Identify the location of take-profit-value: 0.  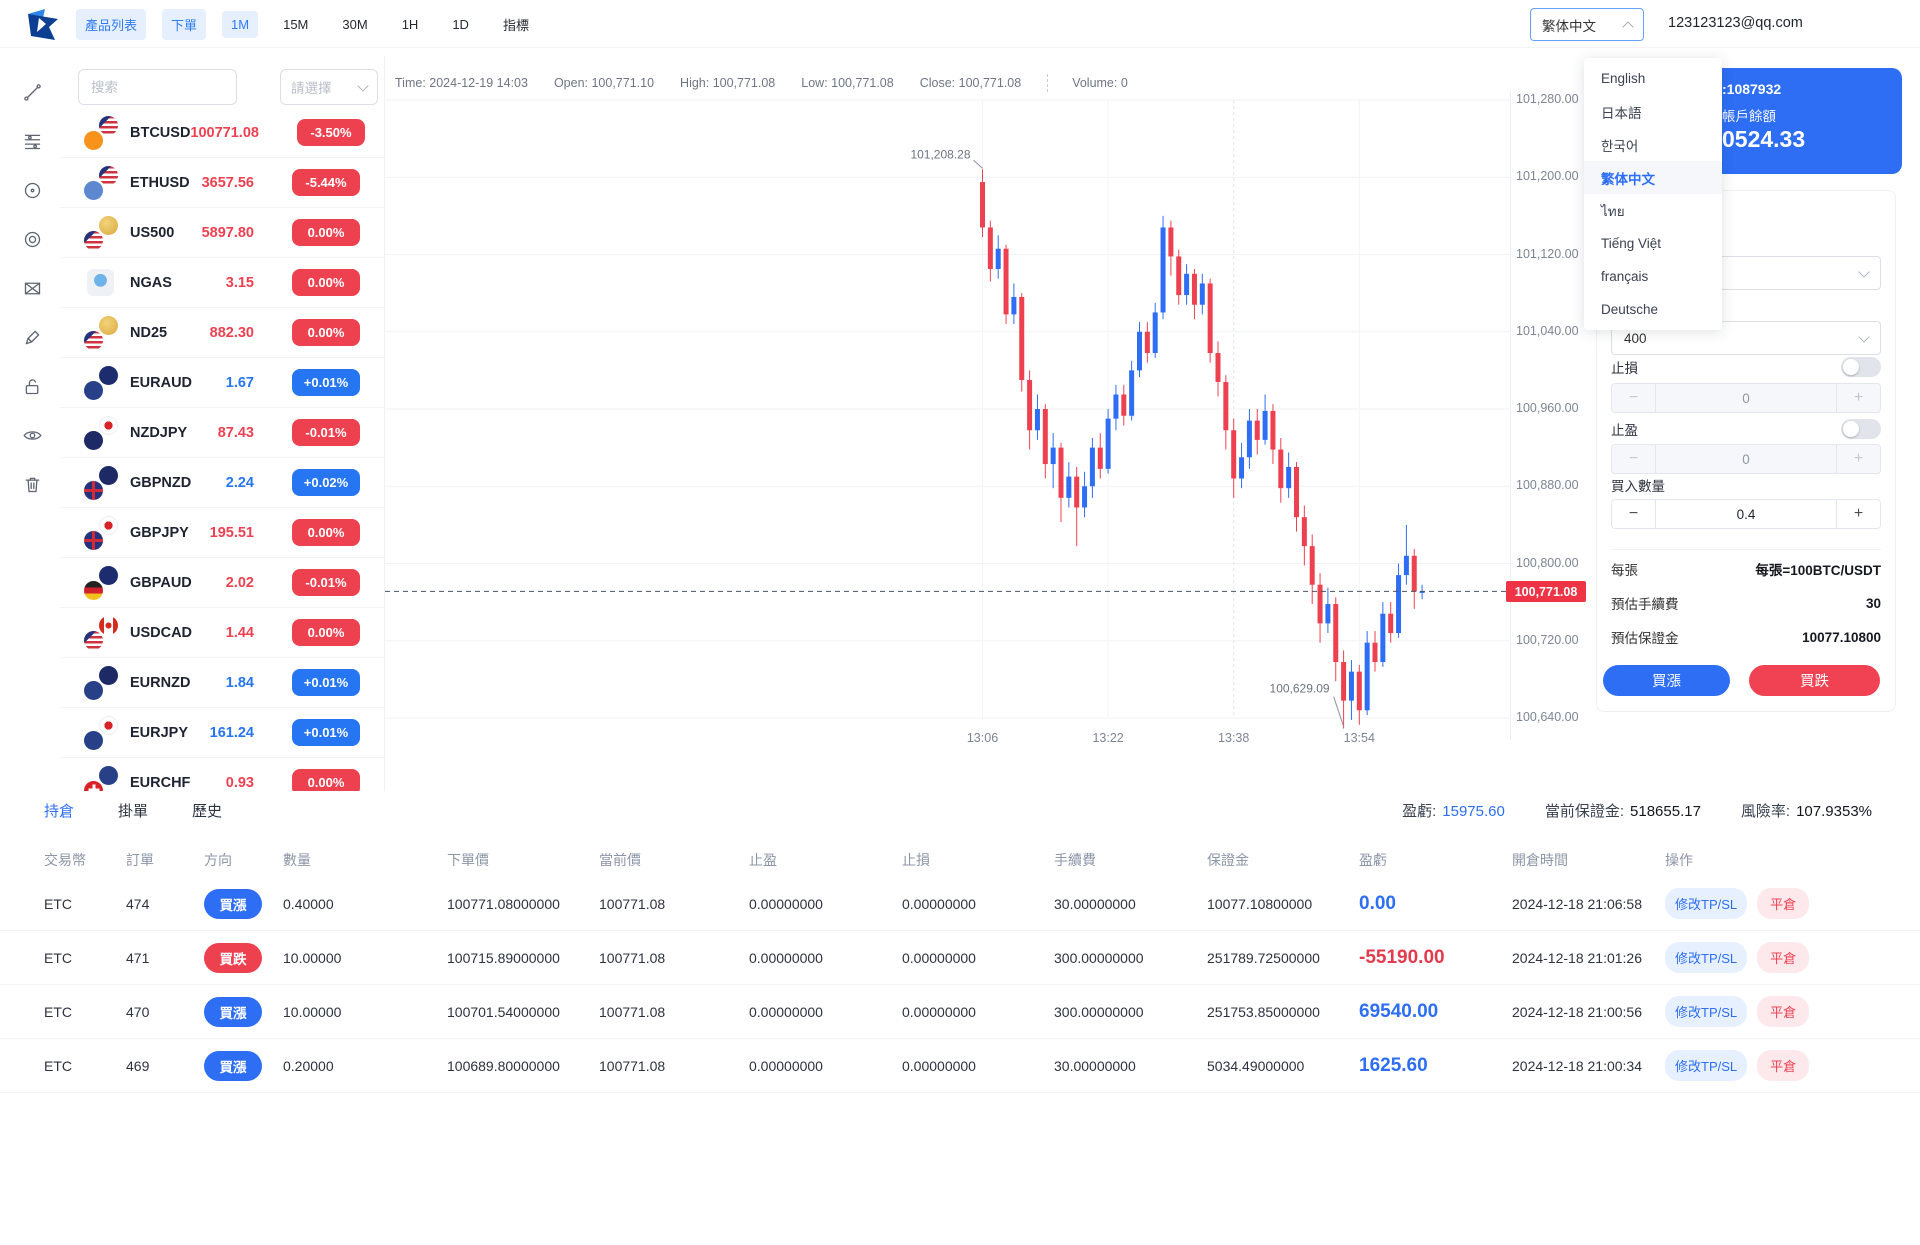
(1746, 459).